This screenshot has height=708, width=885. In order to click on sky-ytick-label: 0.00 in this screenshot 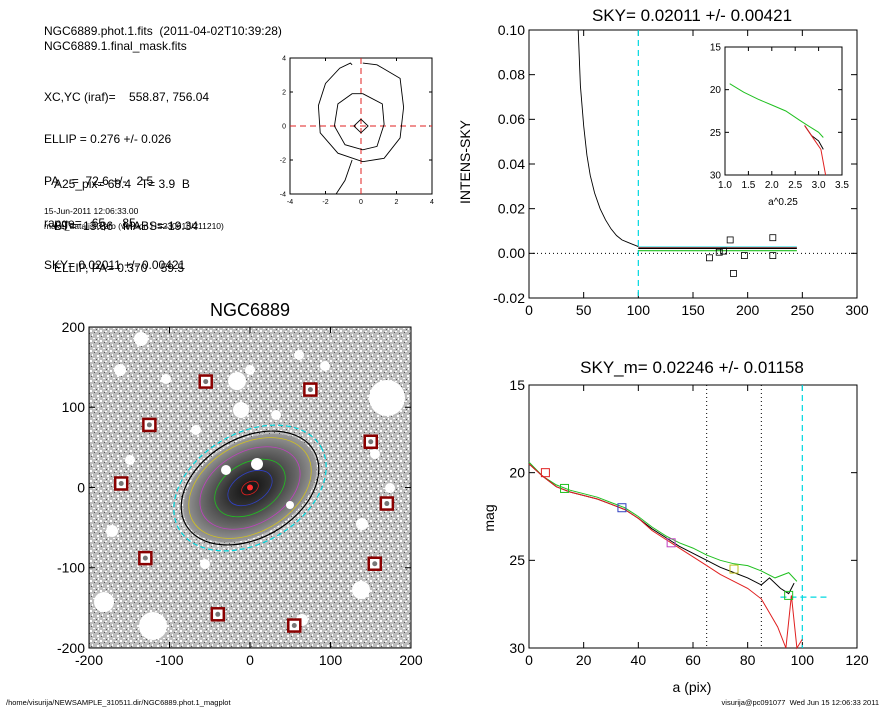, I will do `click(511, 253)`.